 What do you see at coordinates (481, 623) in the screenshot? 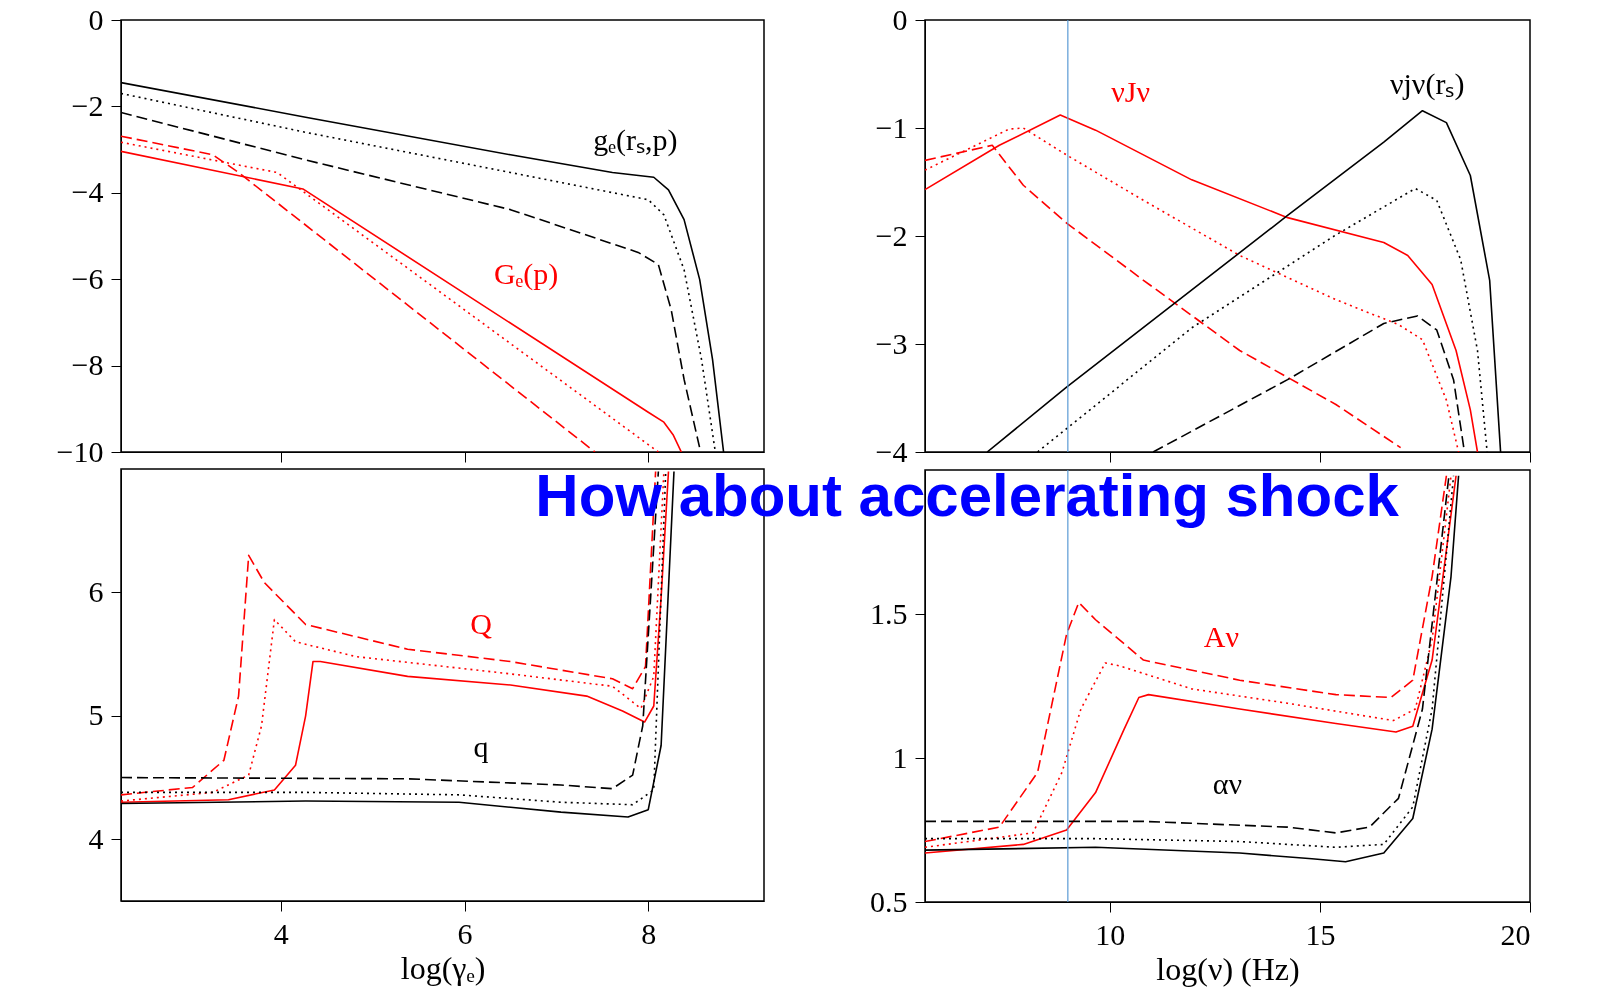
I see `series-label: Q` at bounding box center [481, 623].